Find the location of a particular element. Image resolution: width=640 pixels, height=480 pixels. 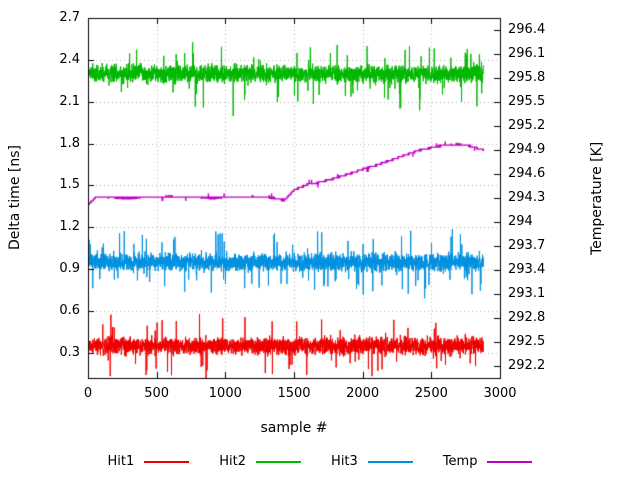

y-right-tick-label: 296.4 is located at coordinates (527, 29).